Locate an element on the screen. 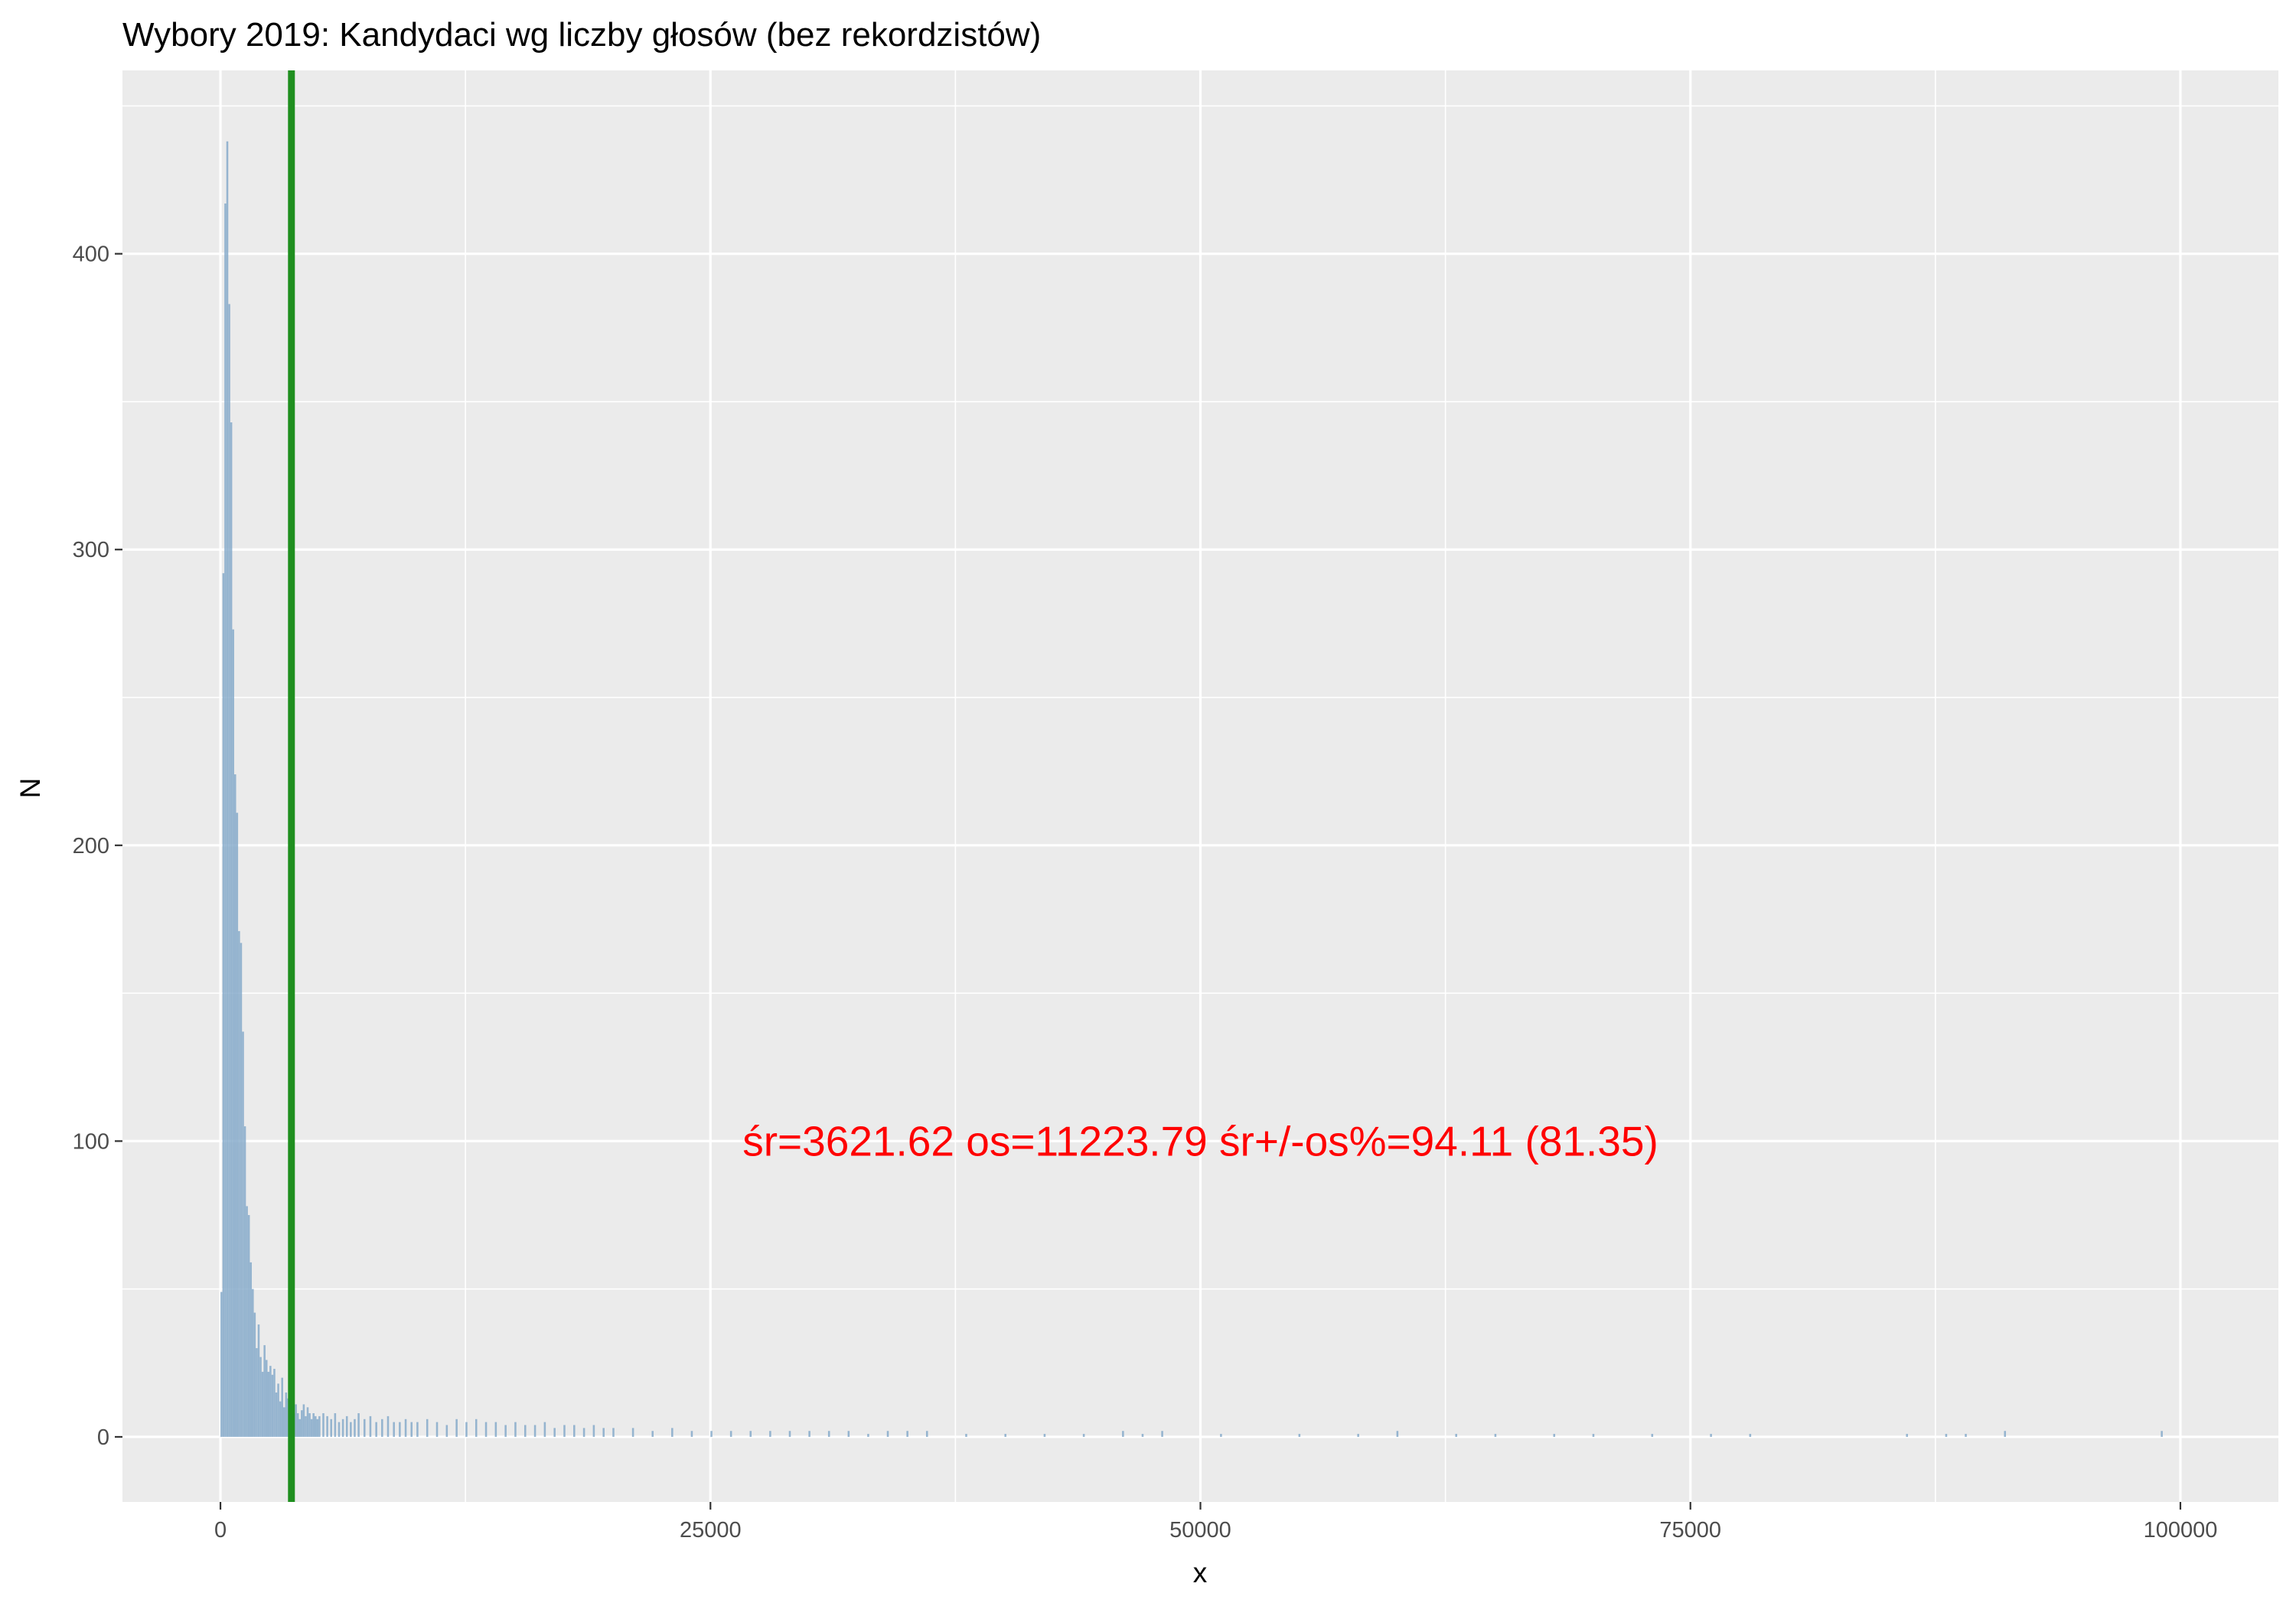  x-tick-label: 25000 is located at coordinates (711, 1530).